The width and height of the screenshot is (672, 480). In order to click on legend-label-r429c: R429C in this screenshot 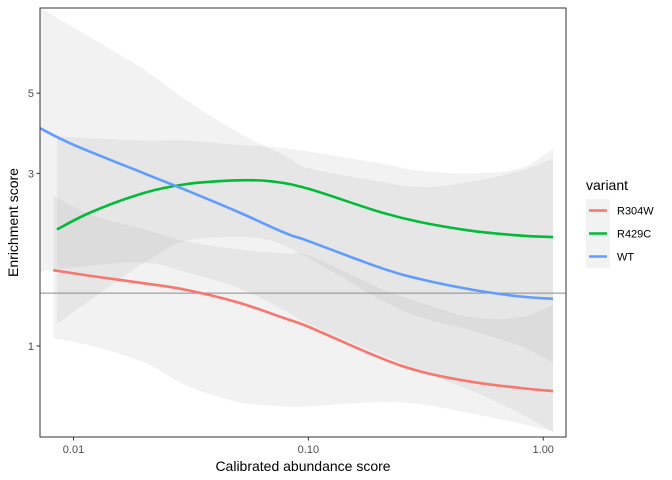, I will do `click(634, 235)`.